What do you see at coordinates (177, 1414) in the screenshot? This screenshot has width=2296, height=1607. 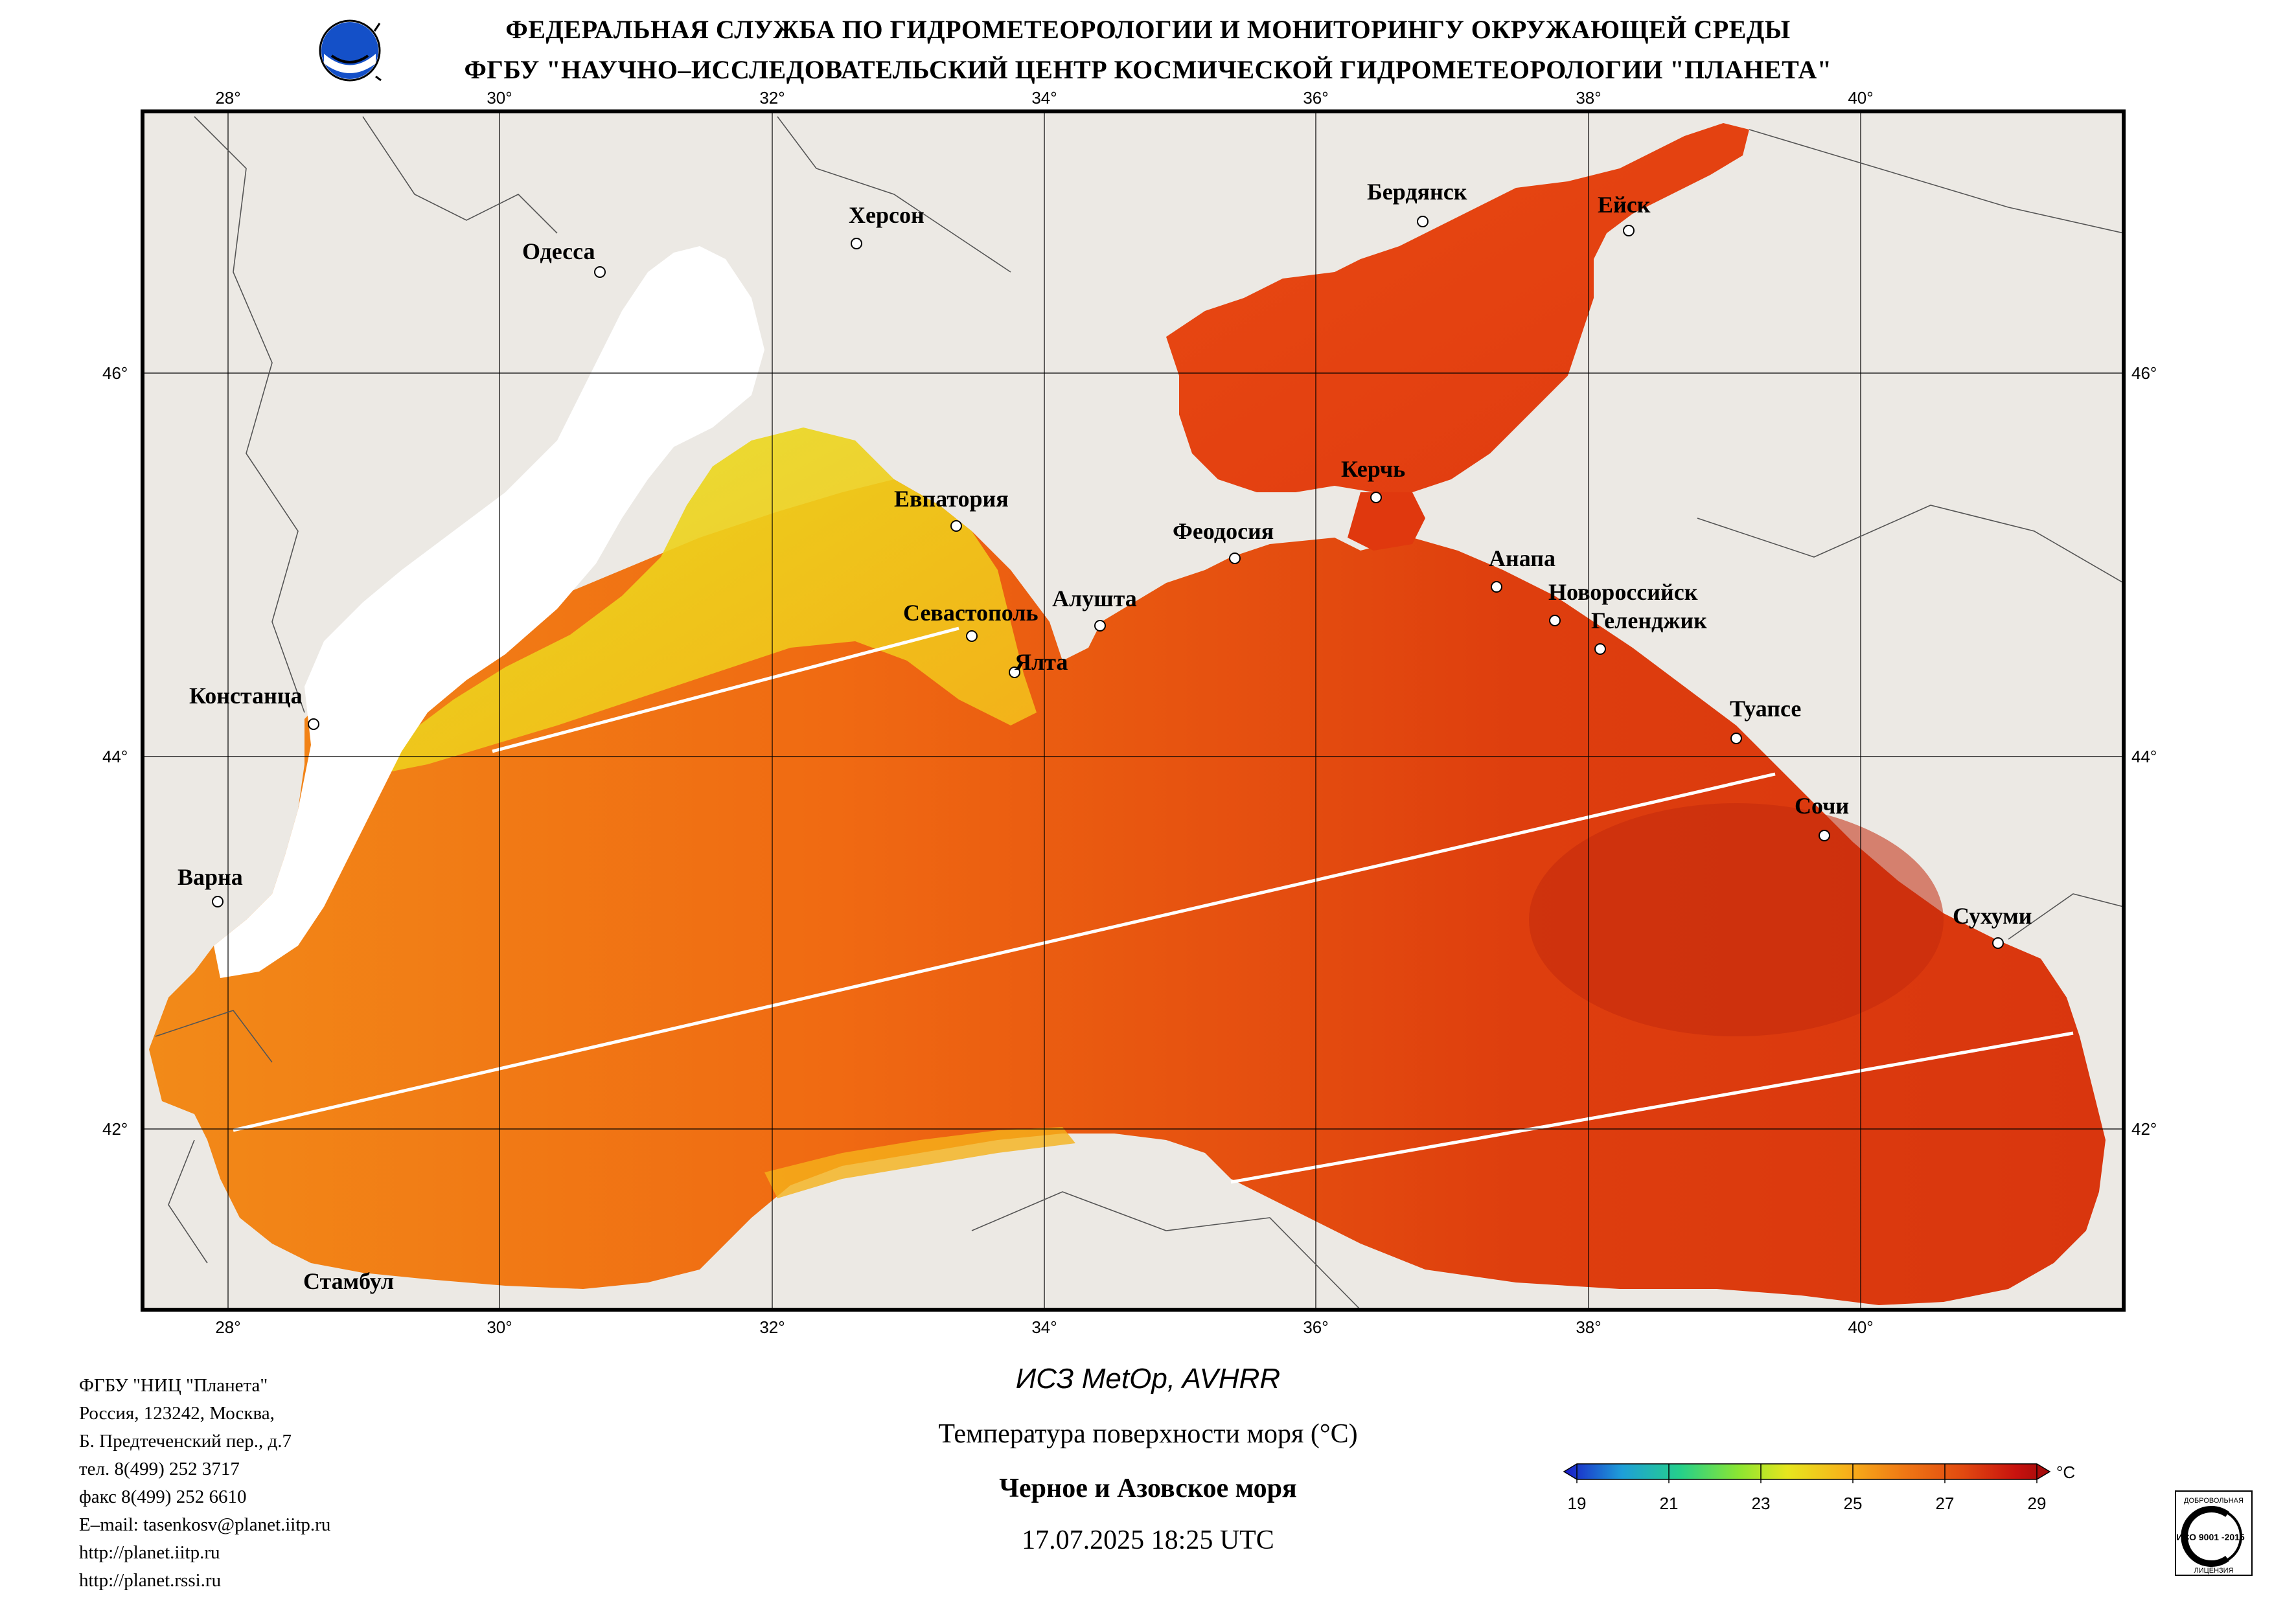 I see `contact-line: Россия, 123242, Москва,` at bounding box center [177, 1414].